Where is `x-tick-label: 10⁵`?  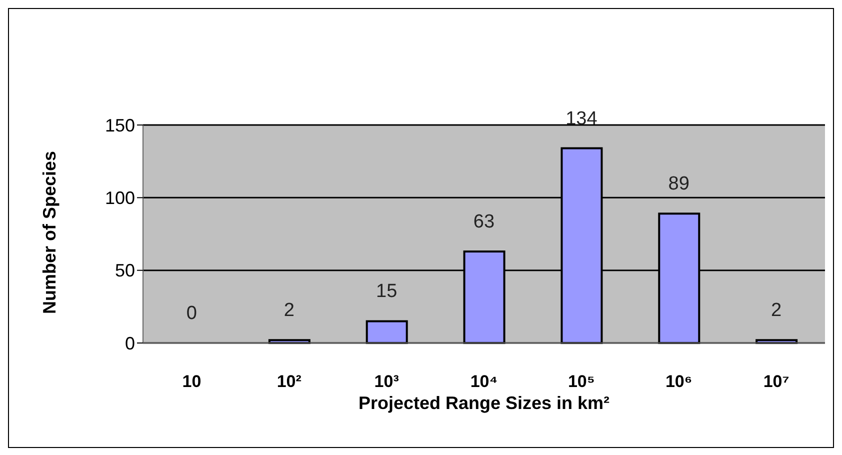
x-tick-label: 10⁵ is located at coordinates (581, 382).